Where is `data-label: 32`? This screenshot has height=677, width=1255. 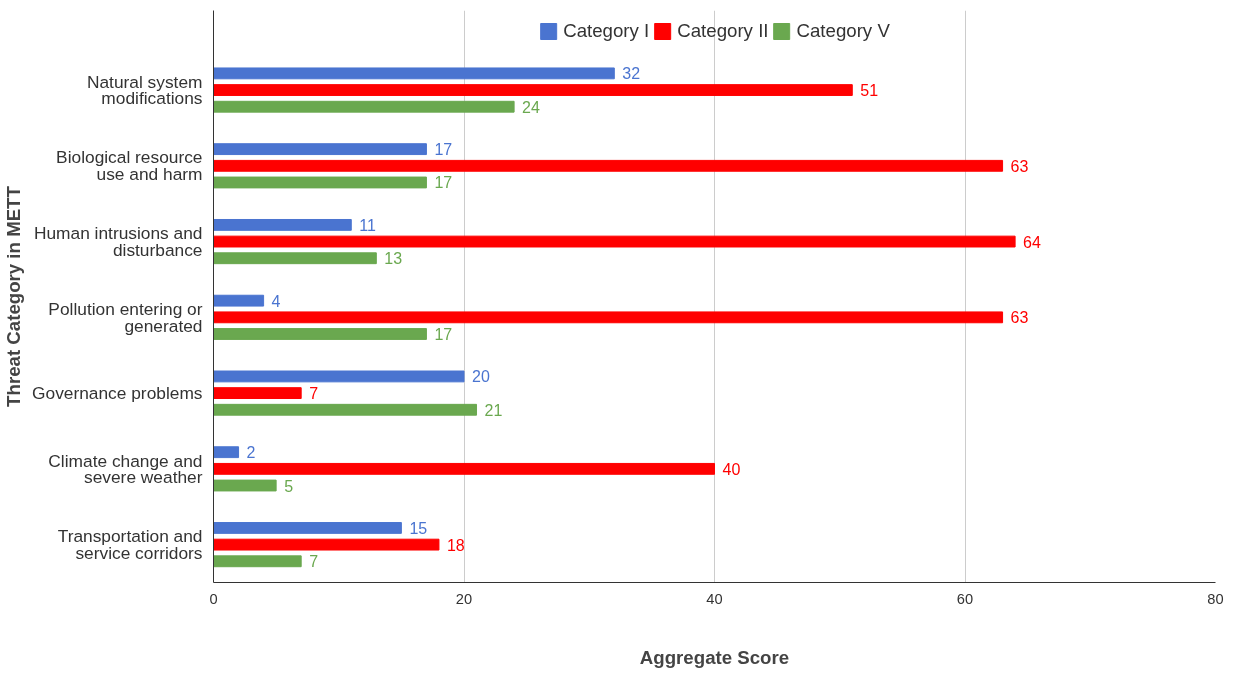
data-label: 32 is located at coordinates (631, 74).